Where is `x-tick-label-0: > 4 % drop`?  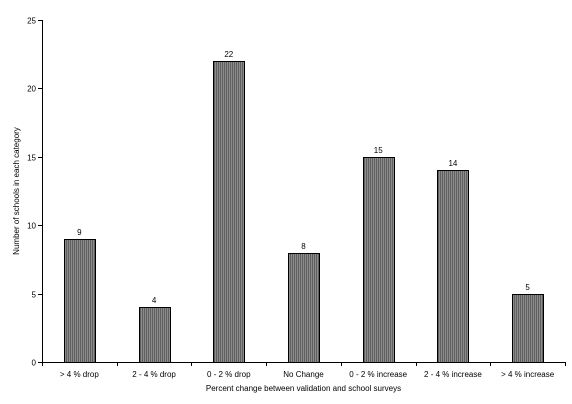
x-tick-label-0: > 4 % drop is located at coordinates (79, 374).